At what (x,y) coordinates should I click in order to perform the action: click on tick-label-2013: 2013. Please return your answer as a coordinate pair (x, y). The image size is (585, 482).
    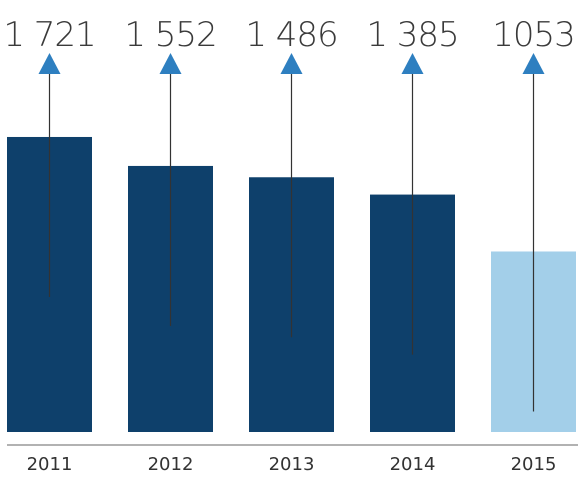
    Looking at the image, I should click on (292, 464).